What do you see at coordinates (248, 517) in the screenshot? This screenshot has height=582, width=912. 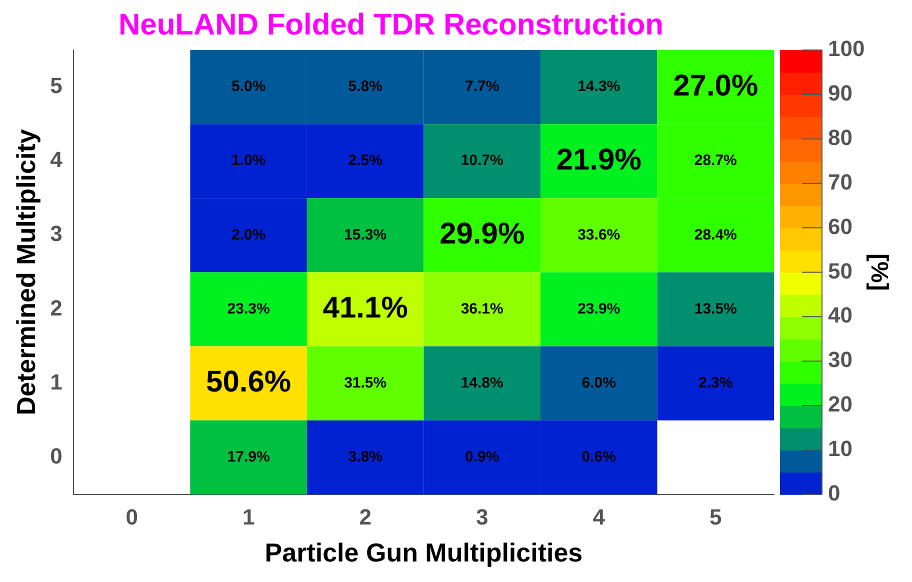 I see `x-tick-label: 1` at bounding box center [248, 517].